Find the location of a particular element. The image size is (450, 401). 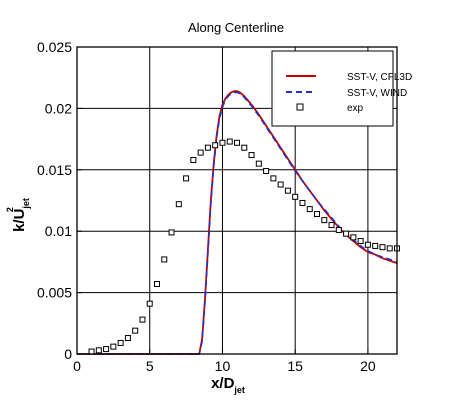

y-axis-label: k/Ujet 2 is located at coordinates (18, 215).